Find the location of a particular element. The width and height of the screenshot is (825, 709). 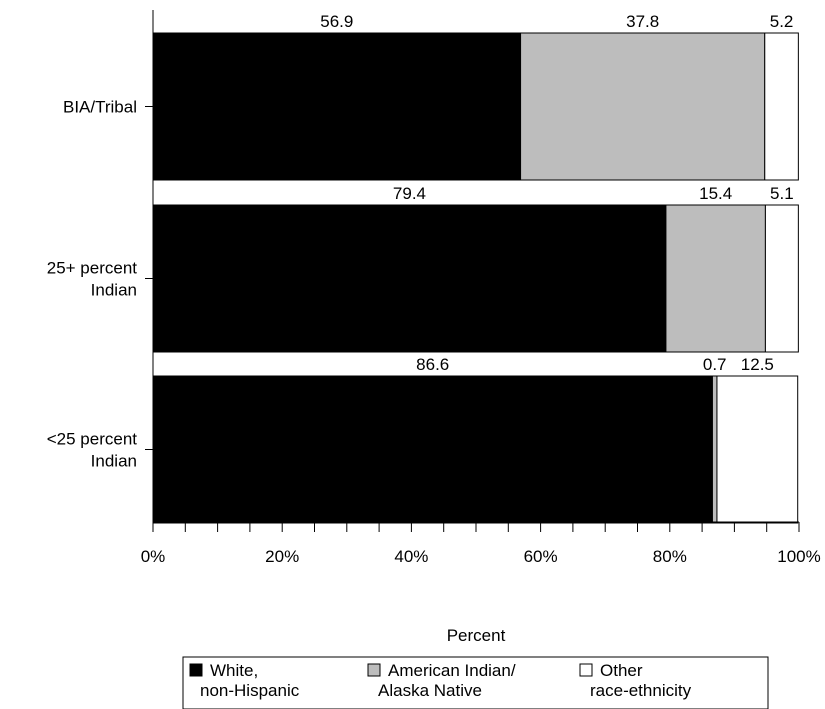

category-label: BIA/Tribal is located at coordinates (100, 107).